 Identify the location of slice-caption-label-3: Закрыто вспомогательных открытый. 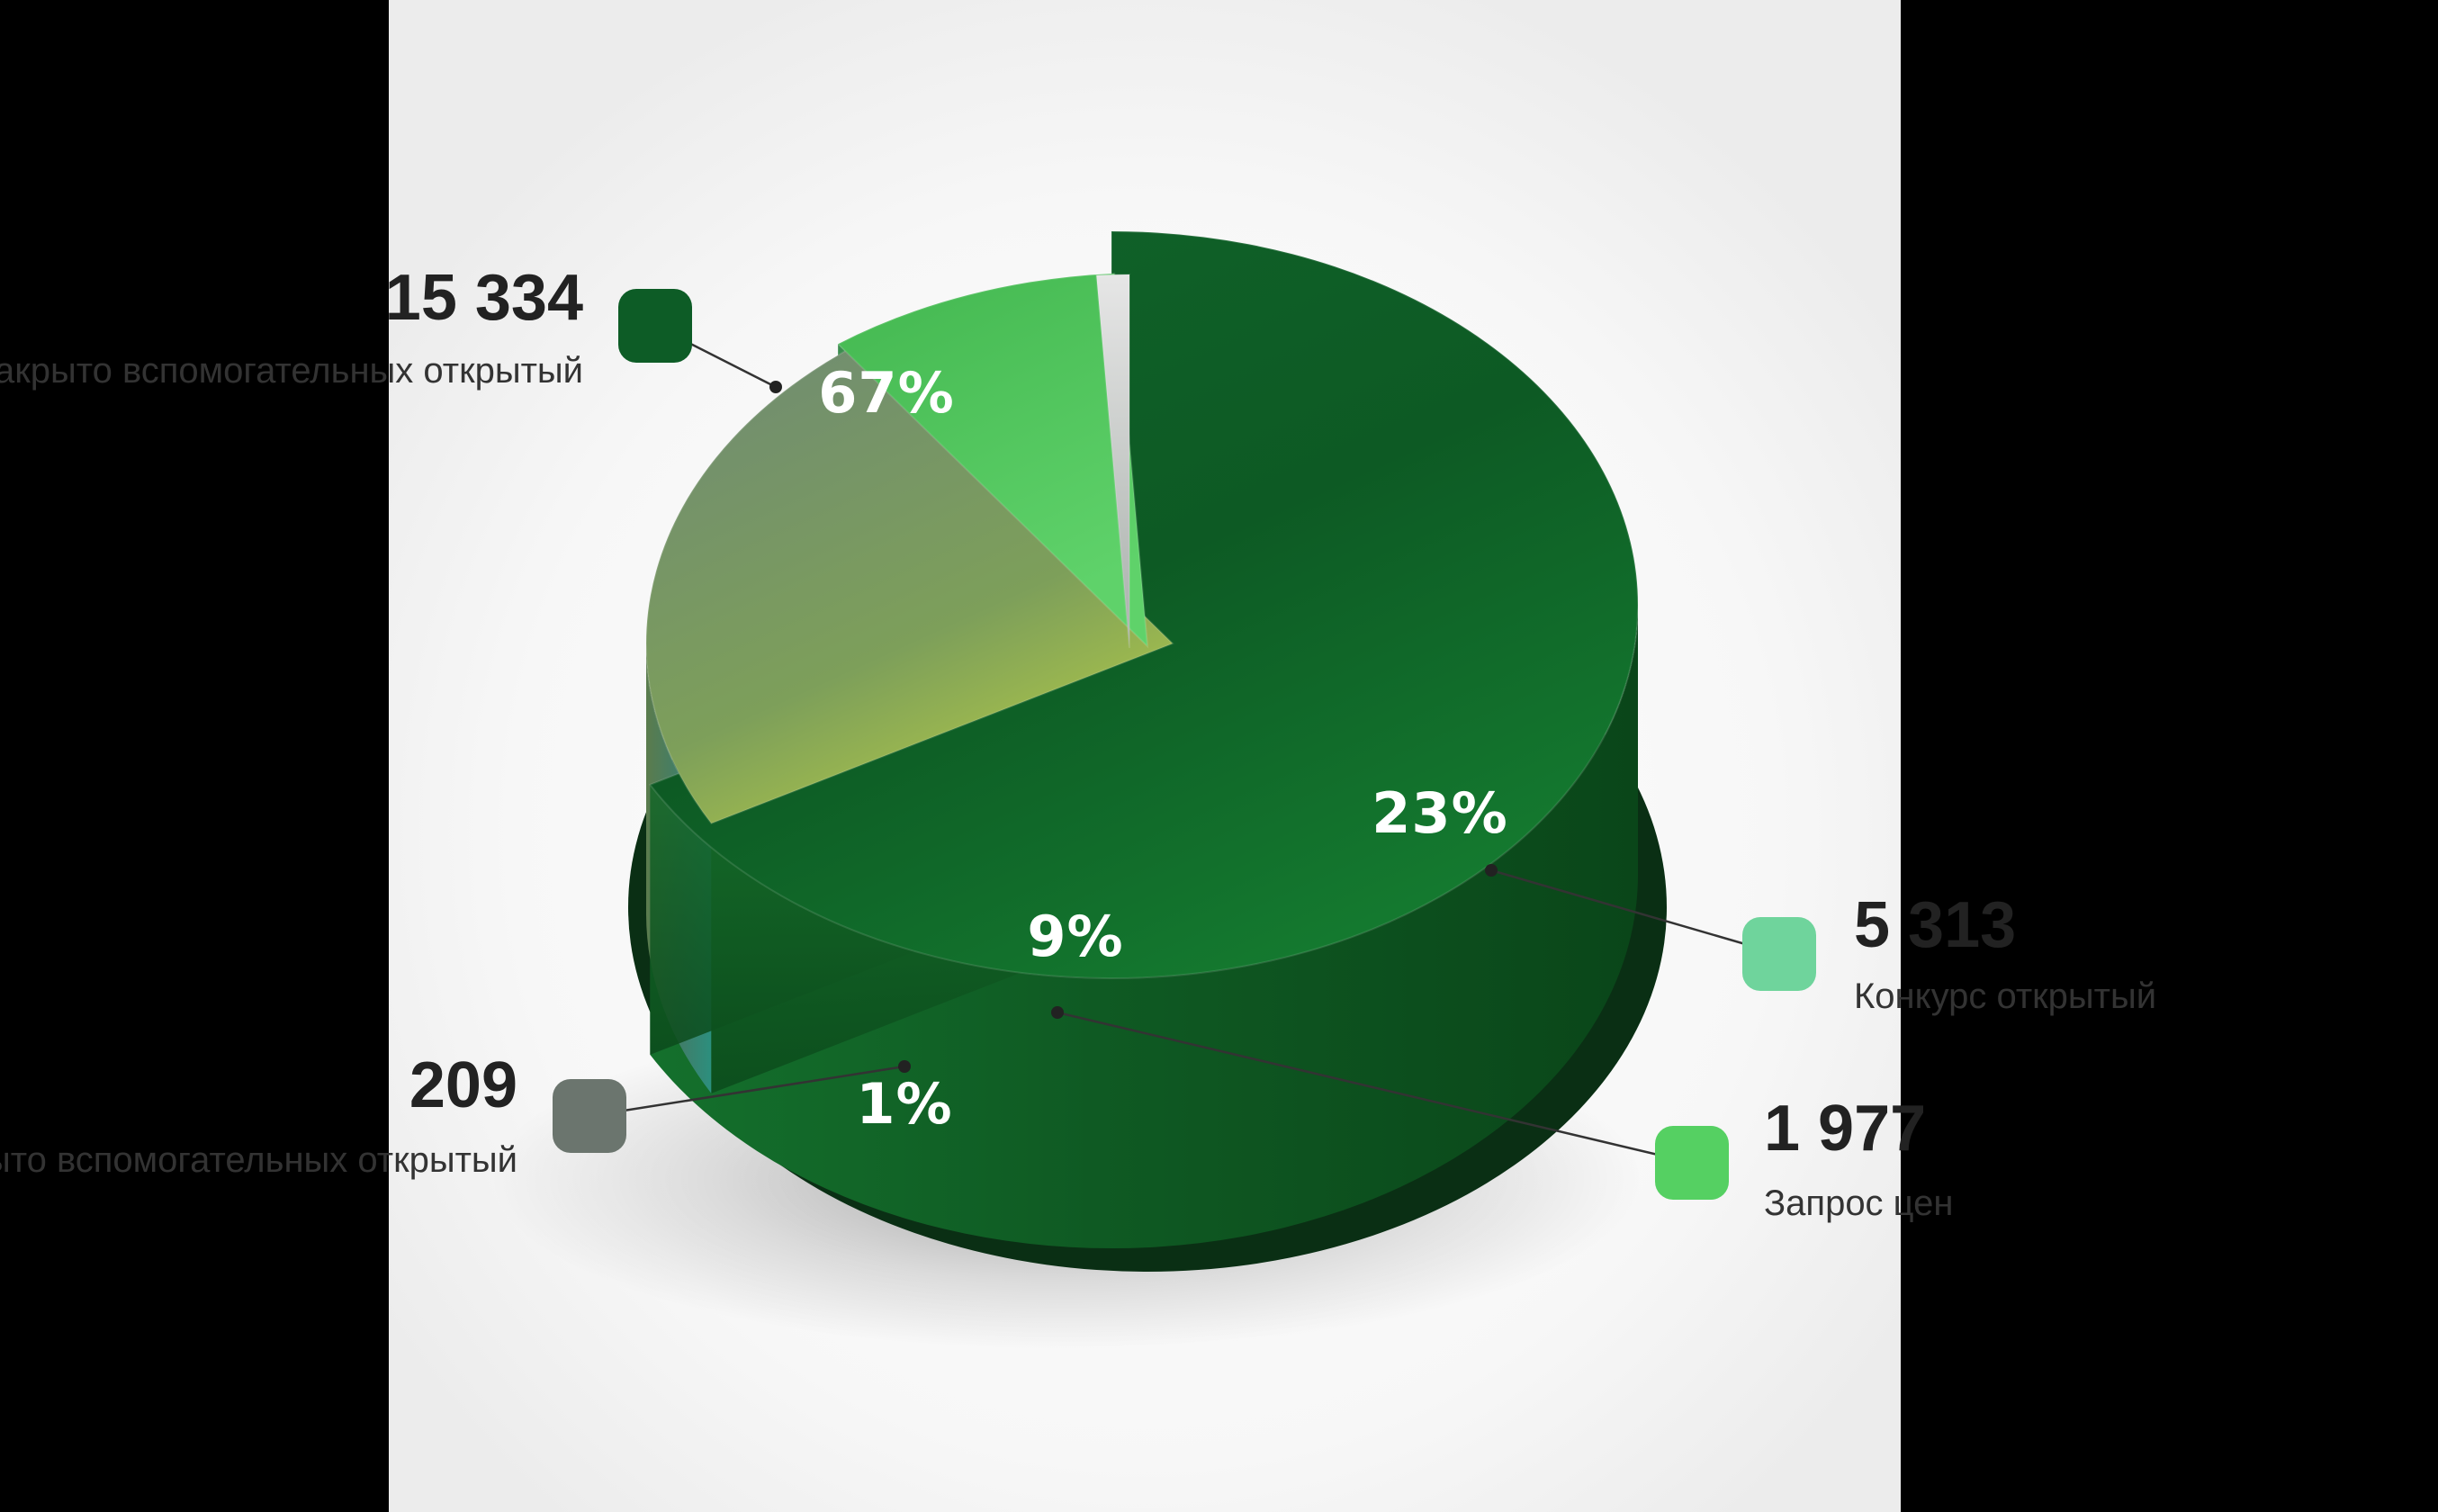
(258, 1160).